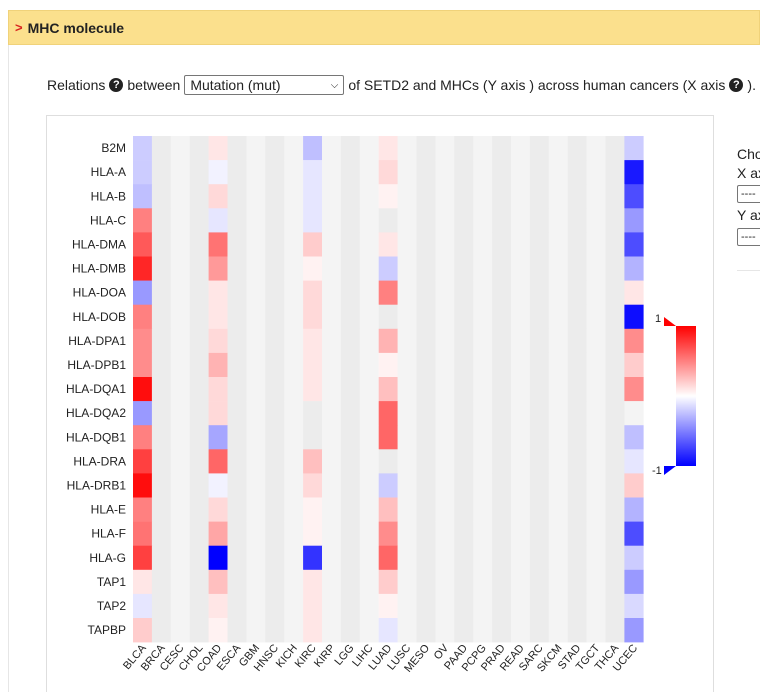 This screenshot has width=760, height=693. Describe the element at coordinates (116, 85) in the screenshot. I see `help-question-icon: ?` at that location.